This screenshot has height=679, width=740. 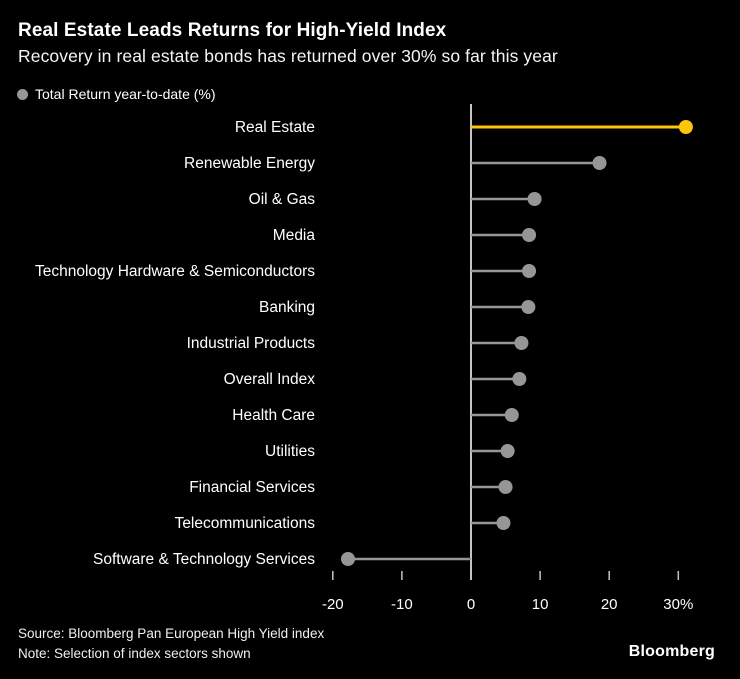 I want to click on selection-note: Note: Selection of index sectors shown, so click(x=134, y=653).